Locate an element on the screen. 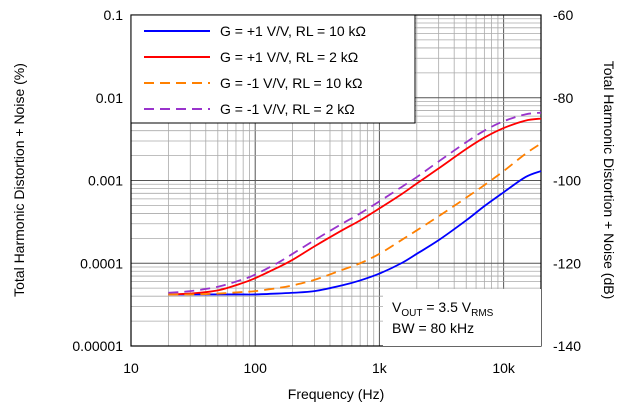 The height and width of the screenshot is (408, 630). x-tick-label: 10 is located at coordinates (131, 368).